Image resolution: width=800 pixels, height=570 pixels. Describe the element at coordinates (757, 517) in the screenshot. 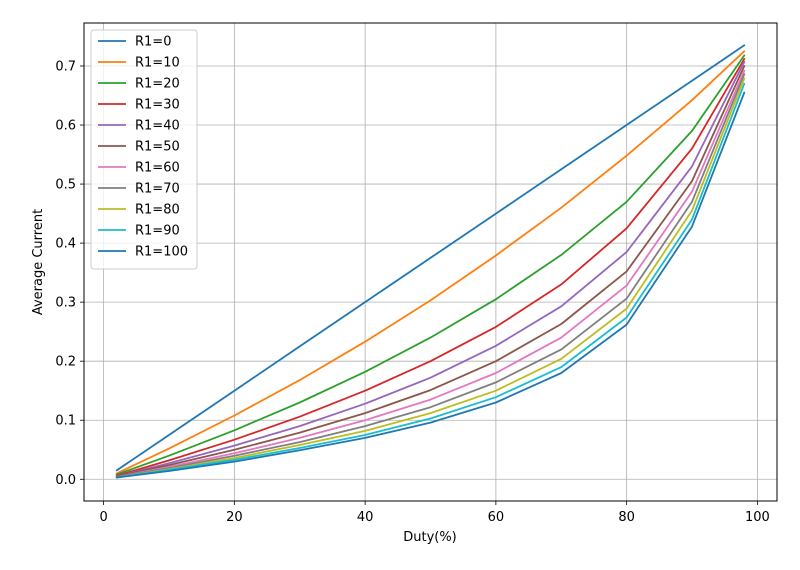

I see `x-tick-label: 100` at that location.